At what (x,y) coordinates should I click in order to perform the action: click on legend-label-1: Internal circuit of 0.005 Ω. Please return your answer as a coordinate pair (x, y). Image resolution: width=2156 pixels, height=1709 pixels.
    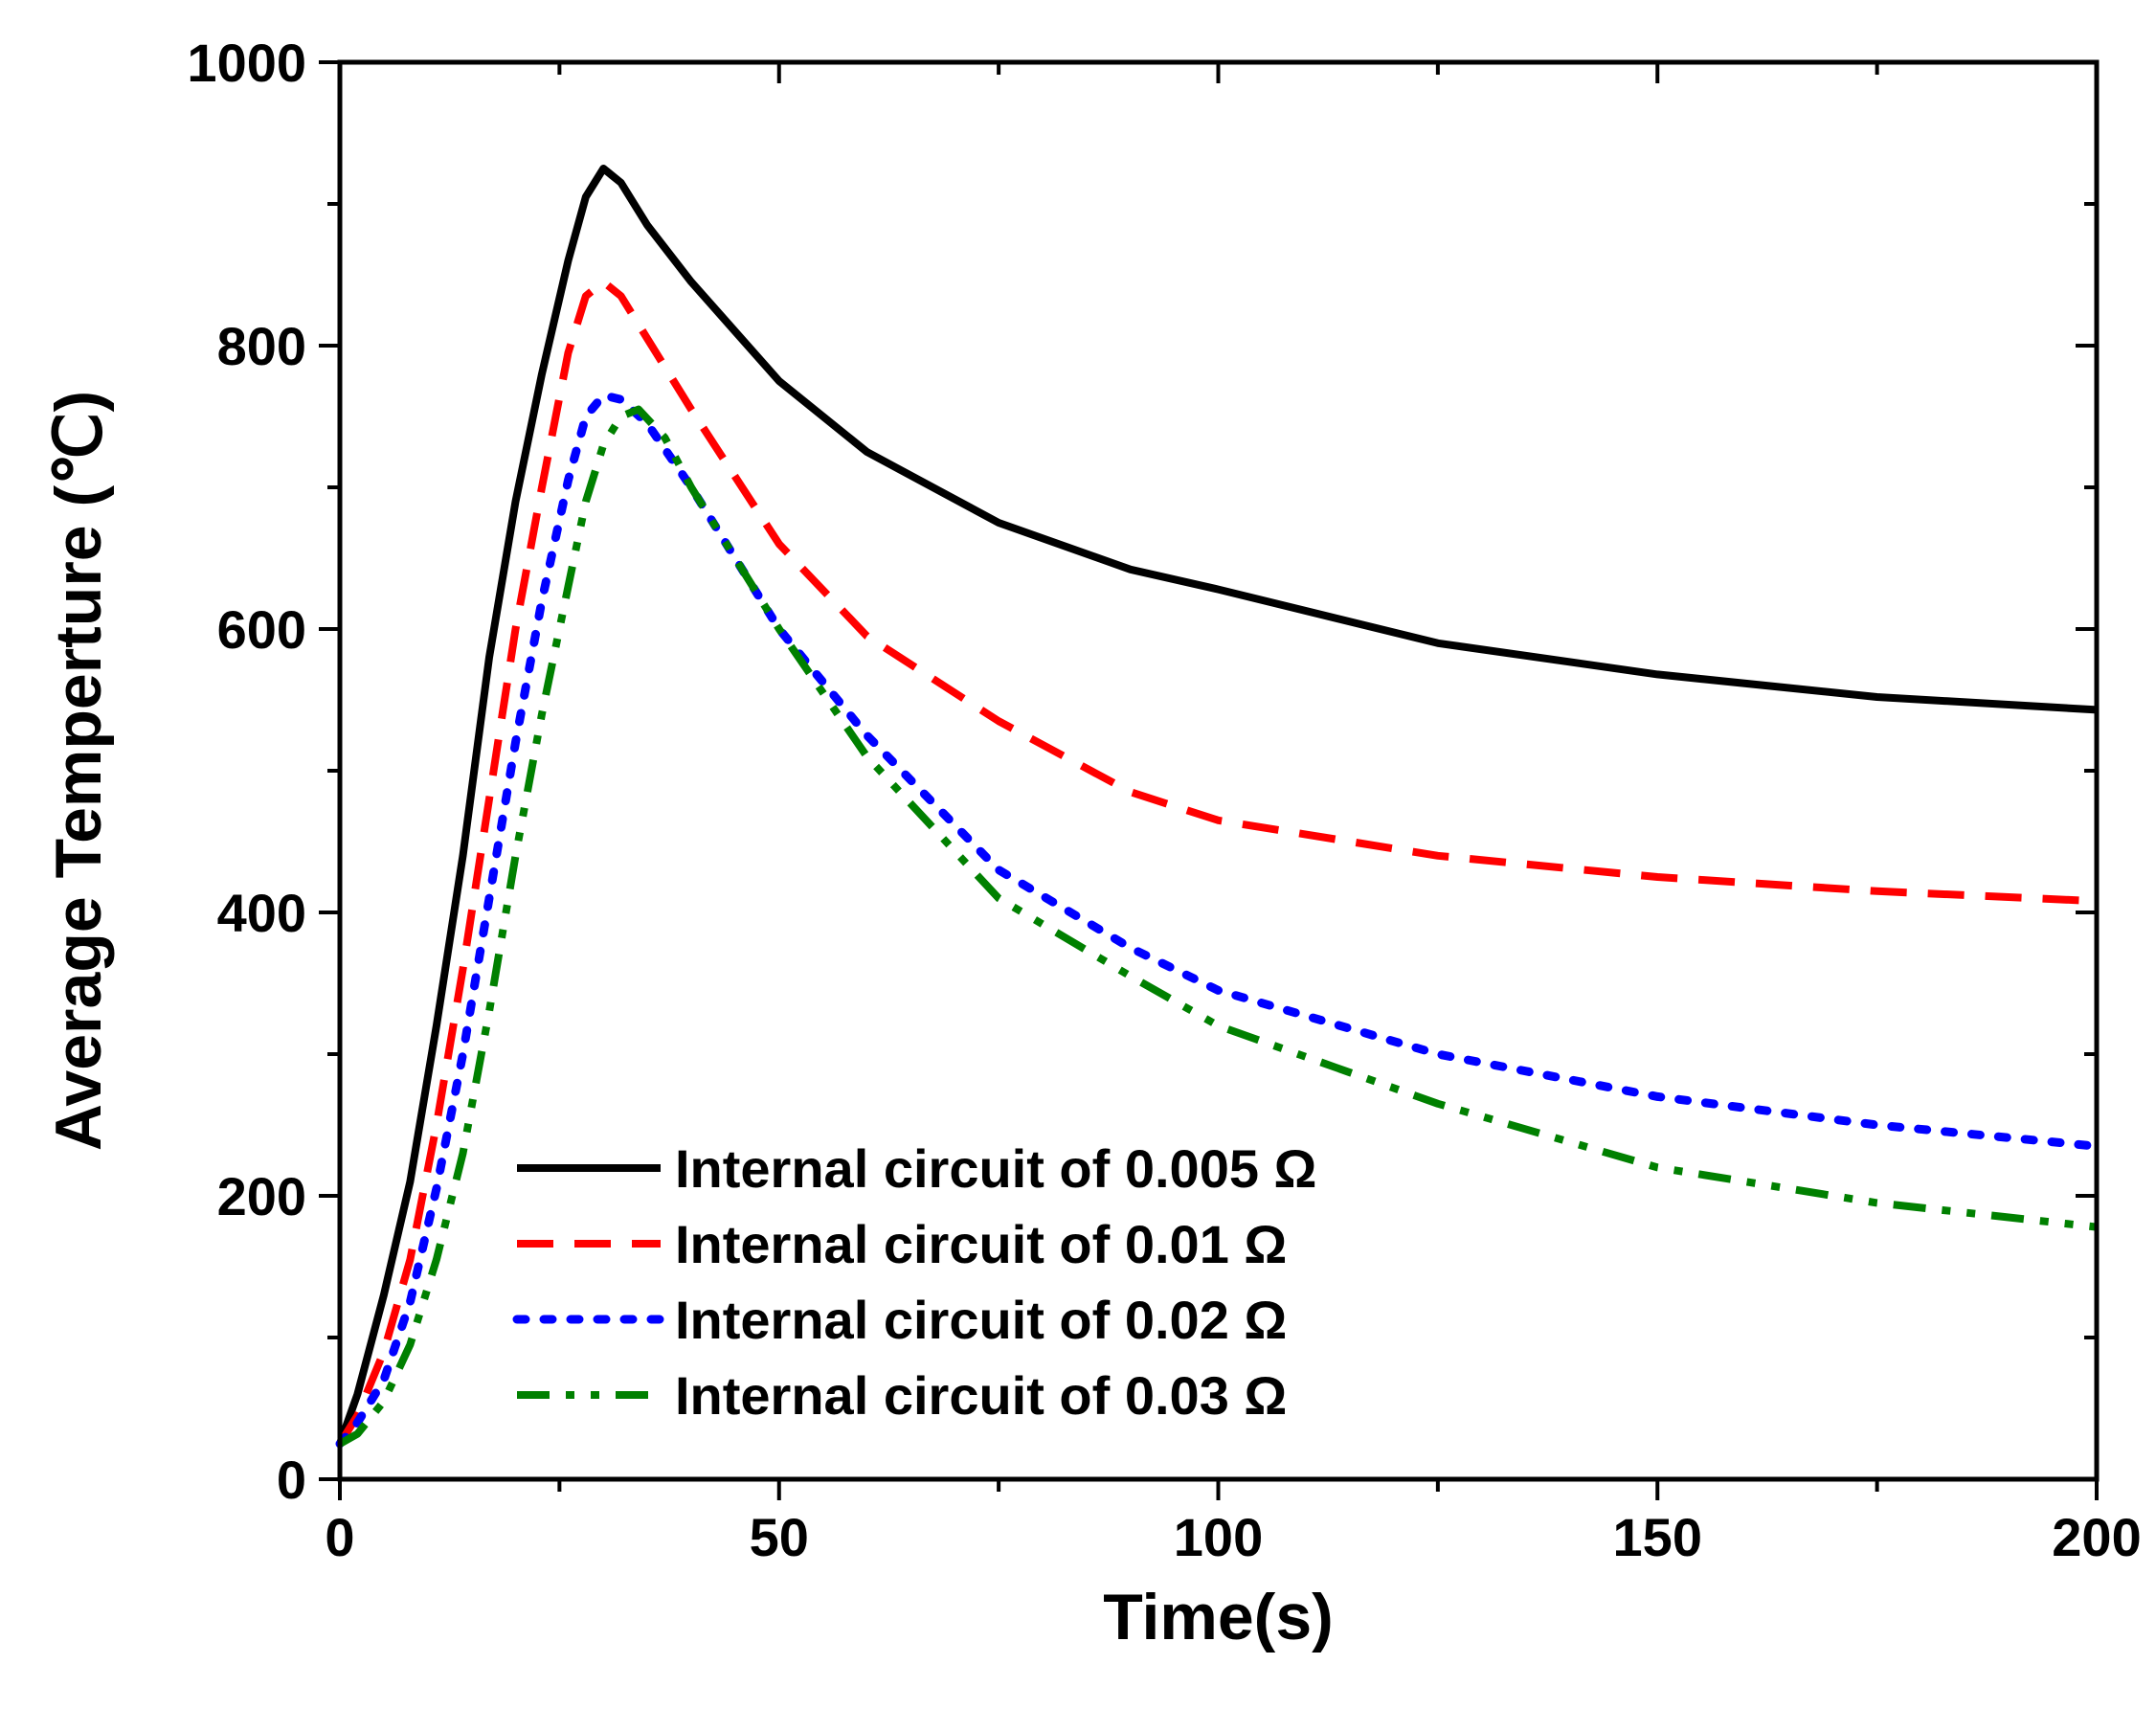
    Looking at the image, I should click on (996, 1168).